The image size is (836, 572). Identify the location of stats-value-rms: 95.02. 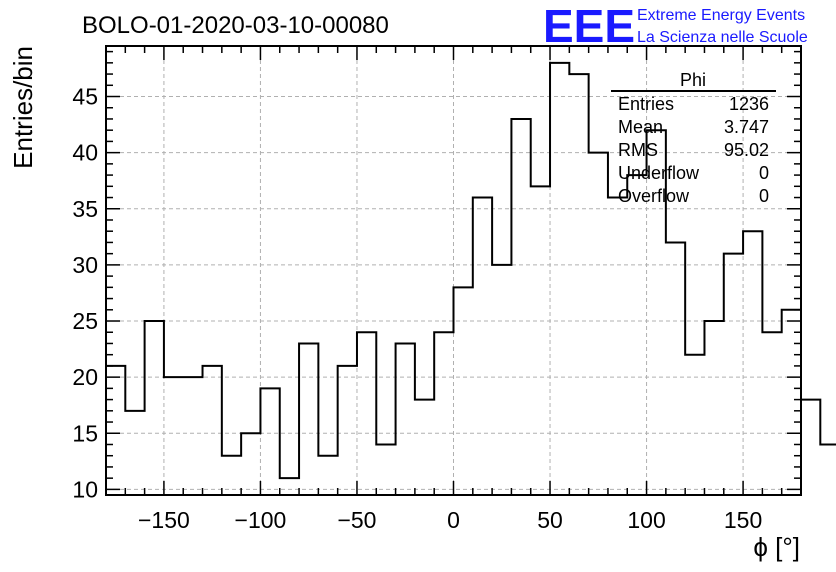
(746, 150).